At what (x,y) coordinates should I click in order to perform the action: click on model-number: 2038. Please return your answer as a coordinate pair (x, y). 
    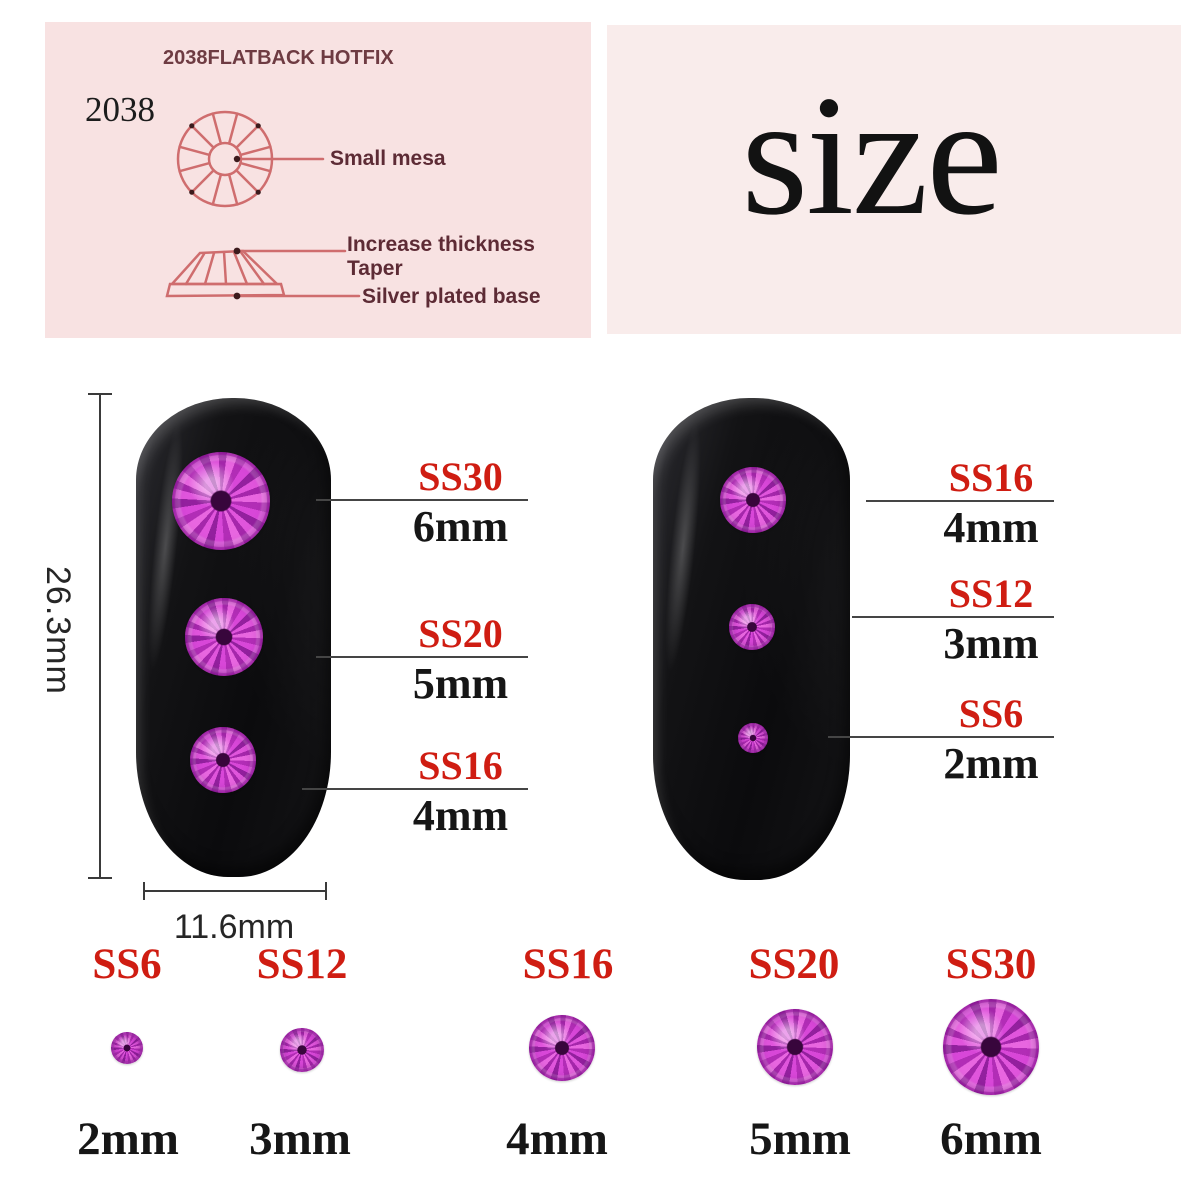
    Looking at the image, I should click on (120, 109).